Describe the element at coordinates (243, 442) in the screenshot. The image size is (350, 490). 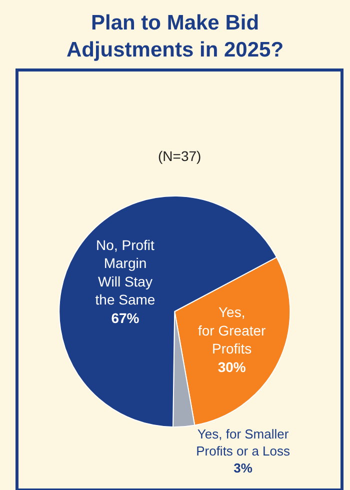
I see `slice-label: Yes, for Smaller Profits or a Loss` at that location.